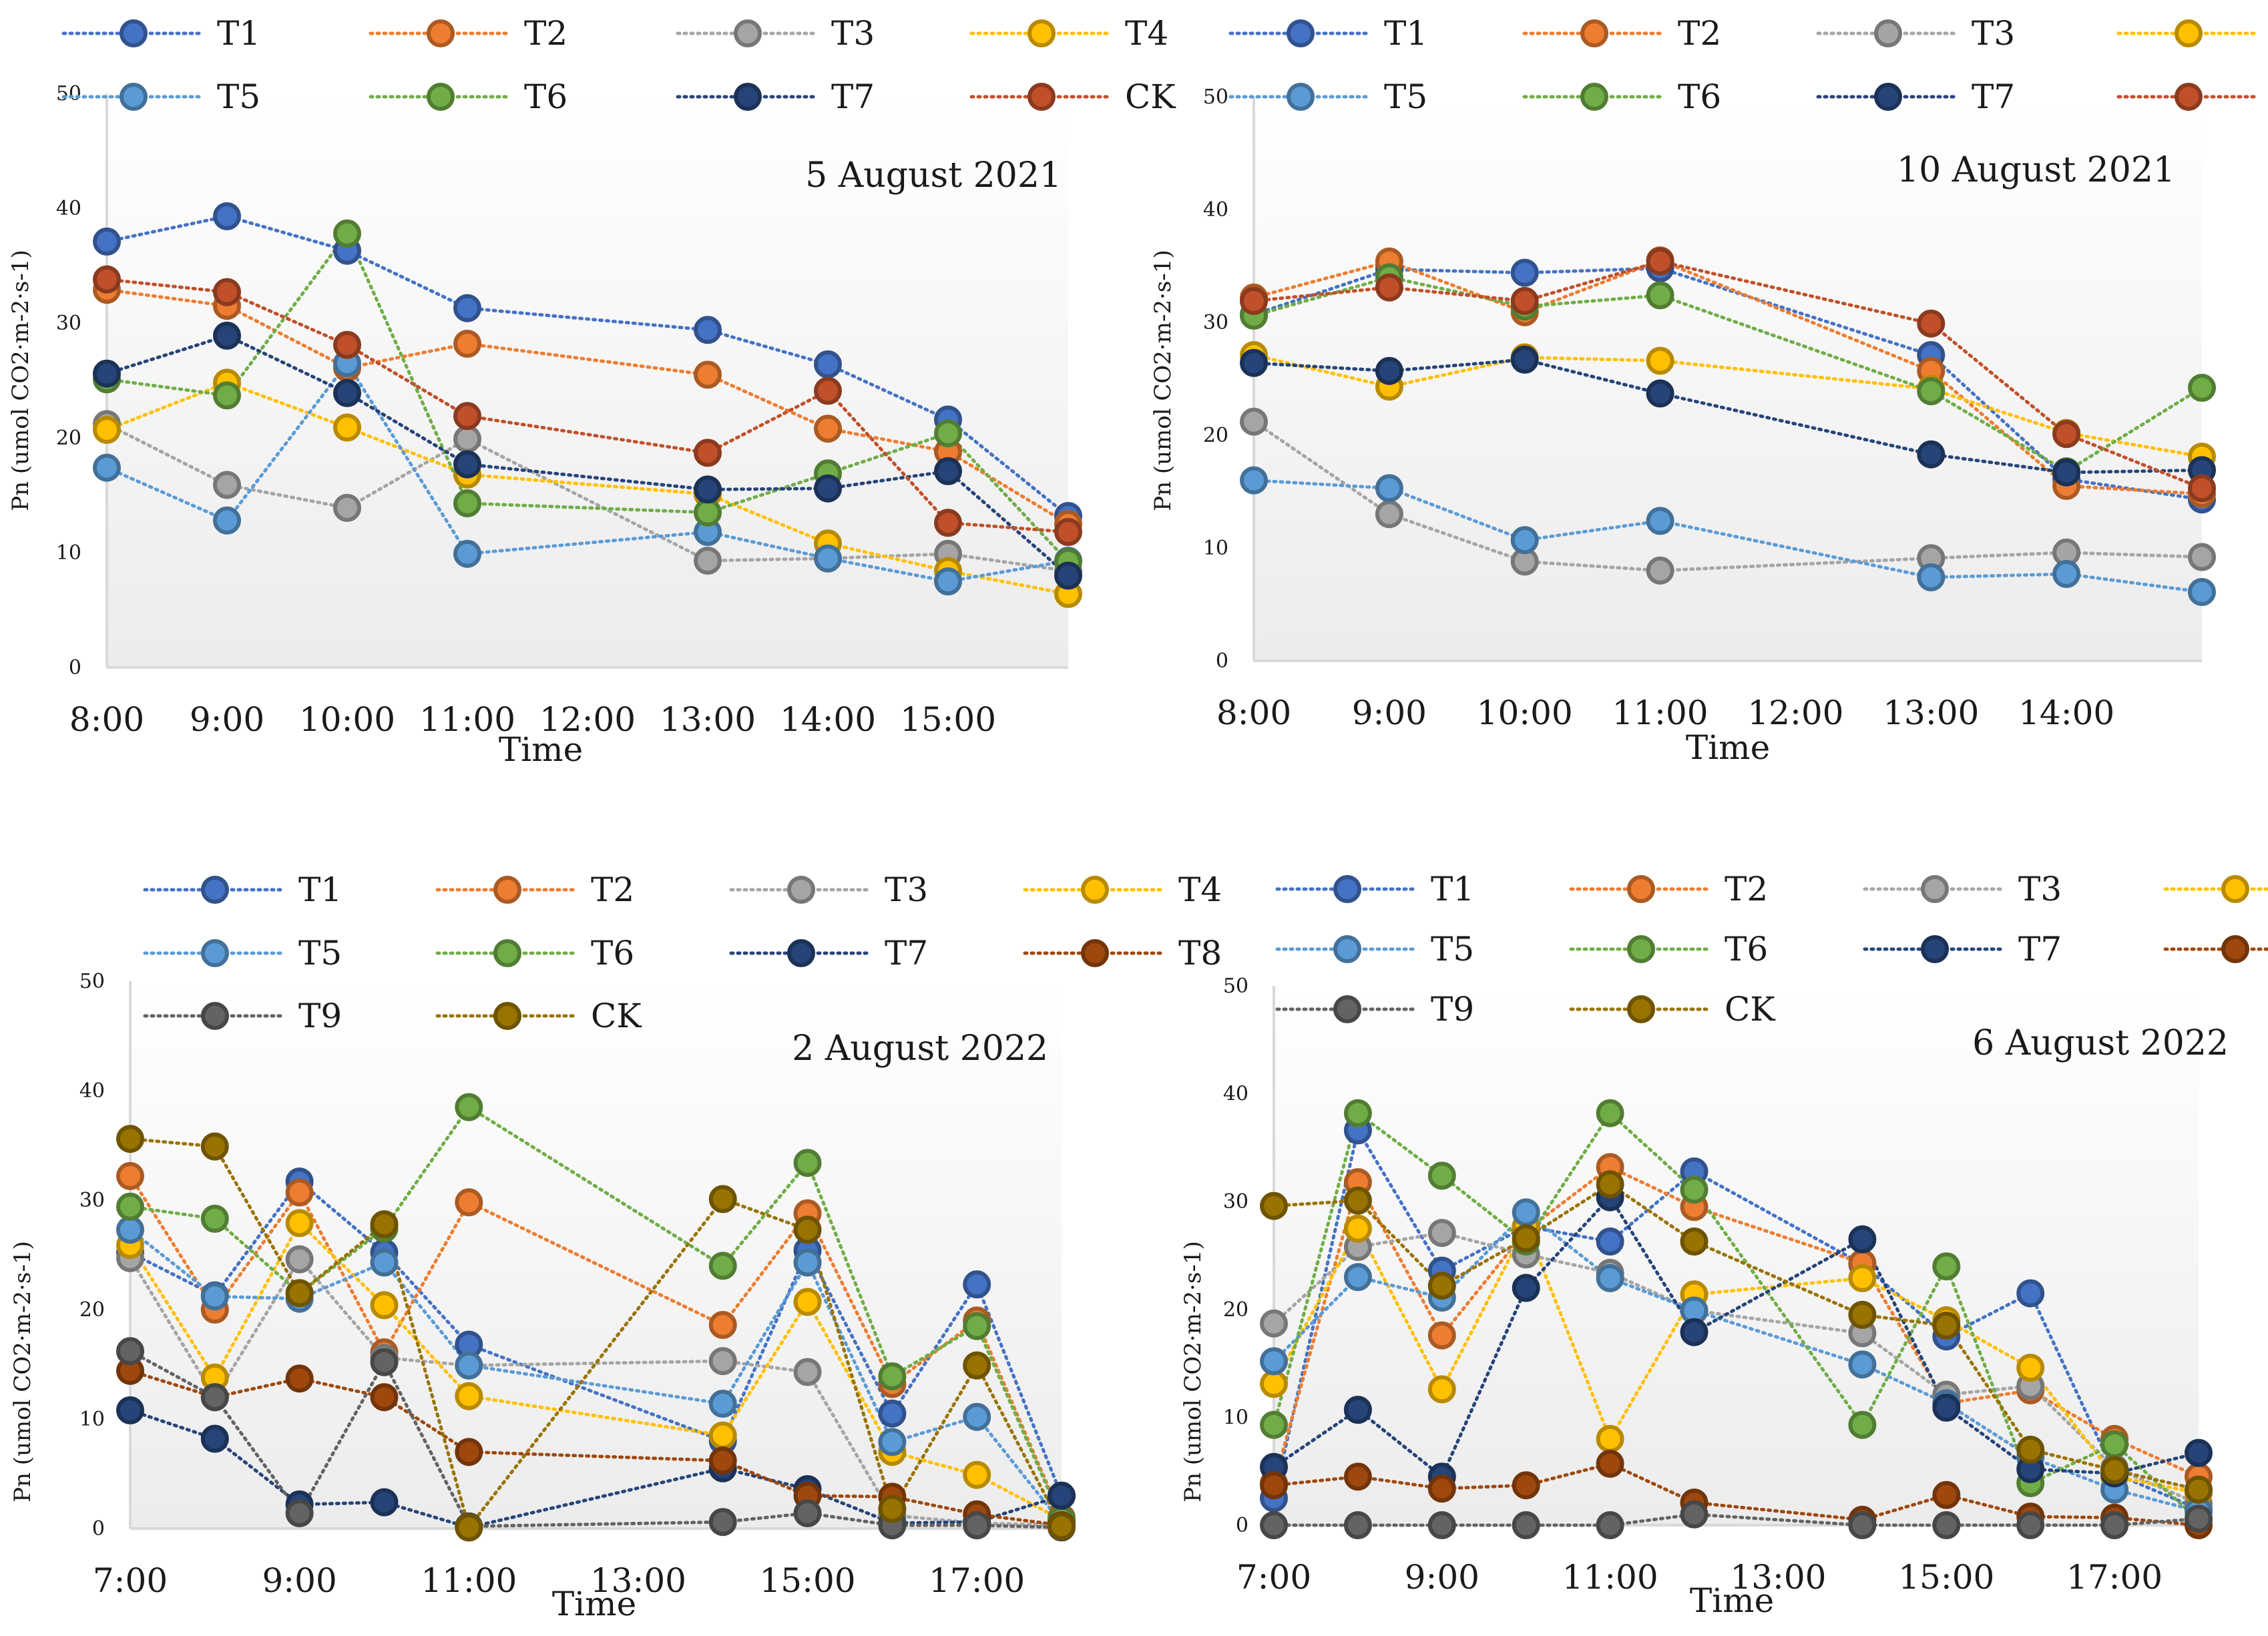 This screenshot has height=1636, width=2268. Describe the element at coordinates (612, 890) in the screenshot. I see `legend-label: T2` at that location.